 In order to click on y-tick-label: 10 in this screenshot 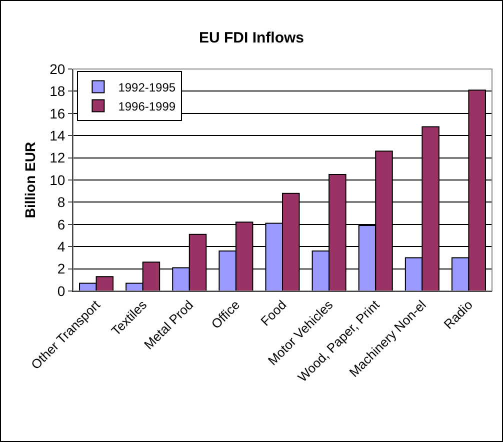, I will do `click(58, 180)`.